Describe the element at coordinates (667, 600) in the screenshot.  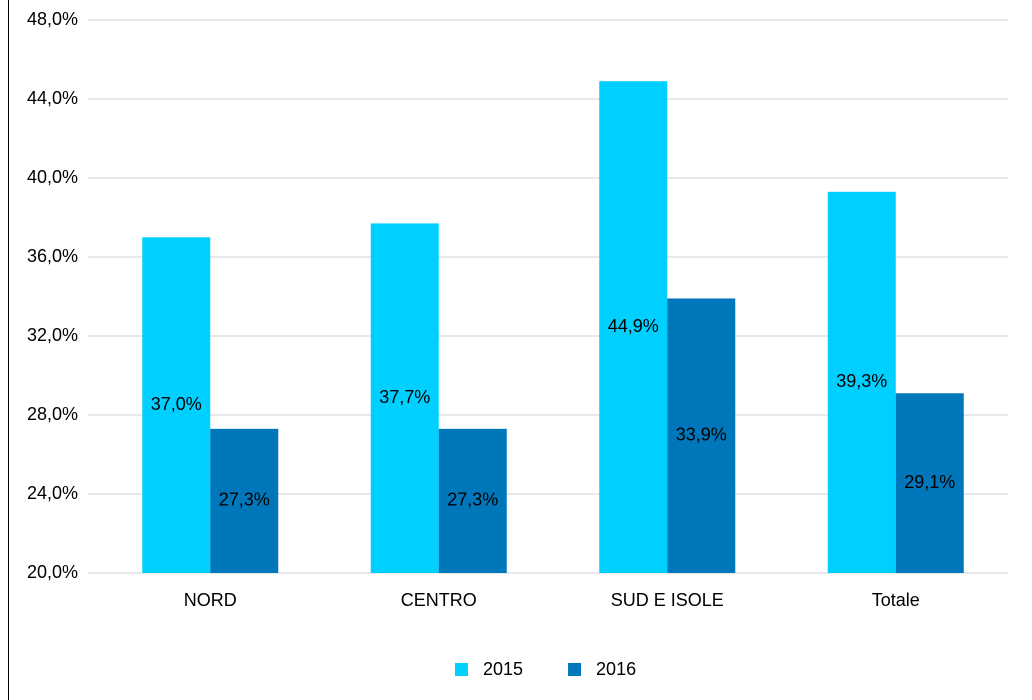
I see `x-tick-label: SUD E ISOLE` at that location.